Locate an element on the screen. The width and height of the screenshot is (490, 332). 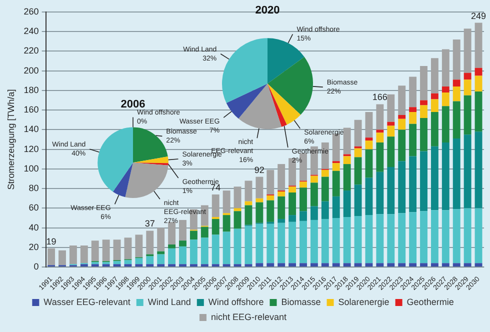
annotation: 92 is located at coordinates (259, 169).